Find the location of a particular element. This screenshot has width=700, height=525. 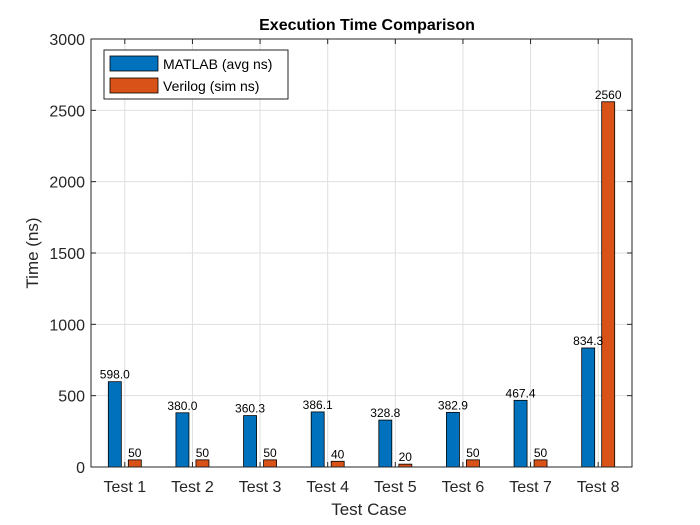

y-tick-label: 3000 is located at coordinates (67, 40).